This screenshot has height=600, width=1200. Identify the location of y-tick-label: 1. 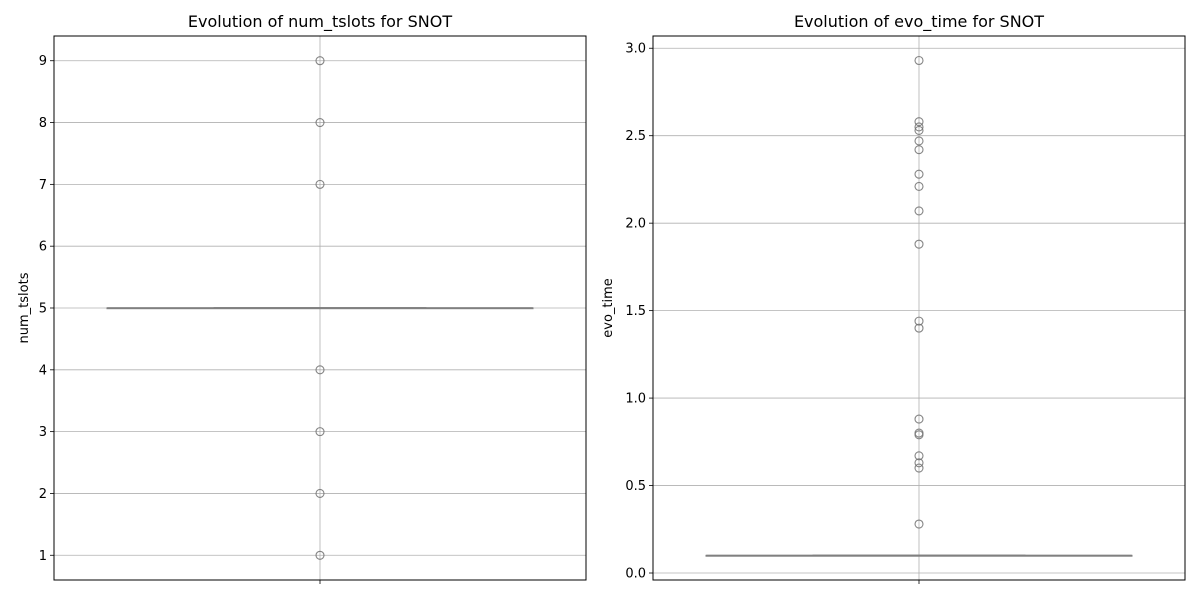
(43, 556).